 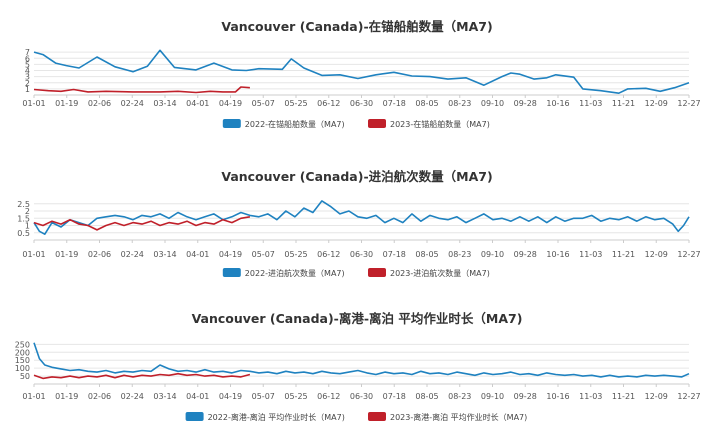 I want to click on legend-item-series2022: 2022-在锚船舶数量（MA7), so click(x=283, y=124).